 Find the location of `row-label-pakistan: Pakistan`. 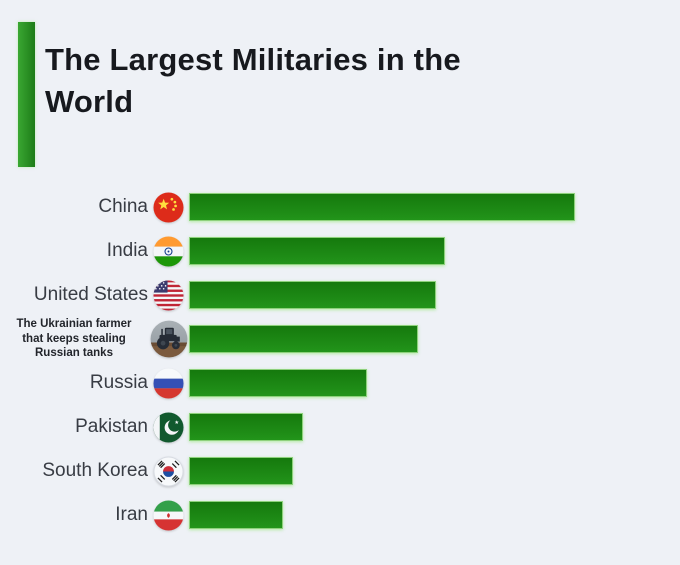

row-label-pakistan: Pakistan is located at coordinates (111, 427).